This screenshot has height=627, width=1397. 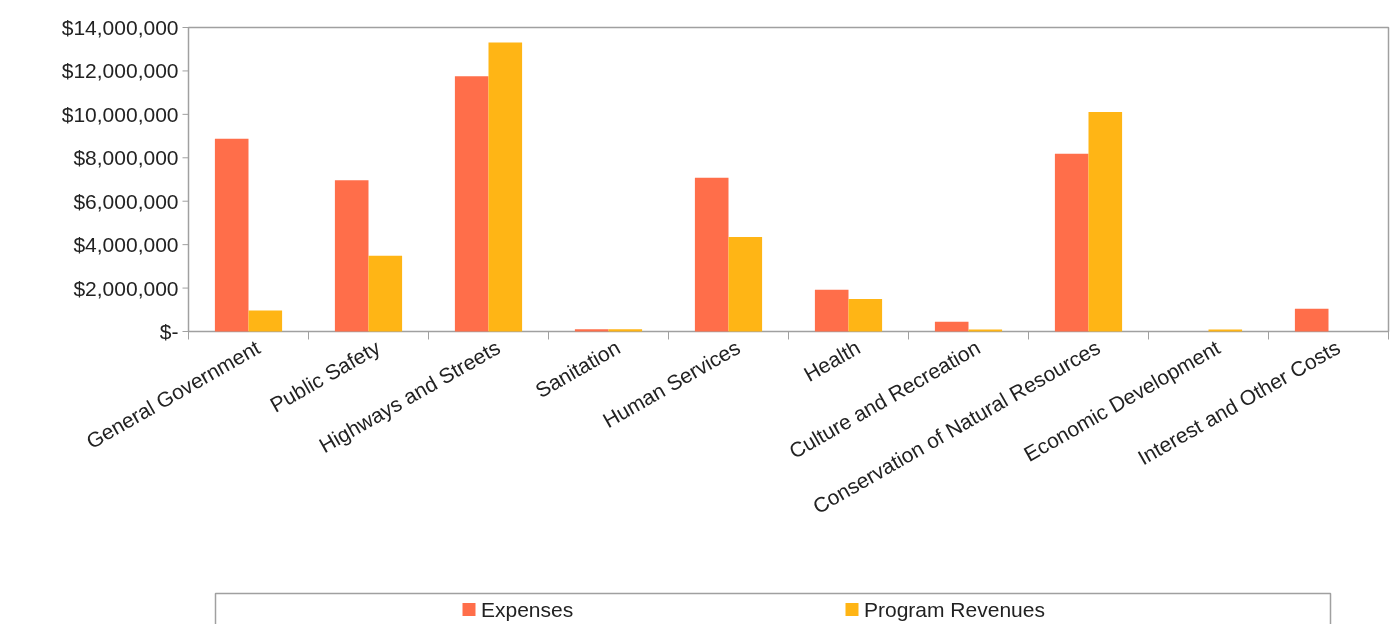 What do you see at coordinates (169, 331) in the screenshot?
I see `y-tick-label: $-` at bounding box center [169, 331].